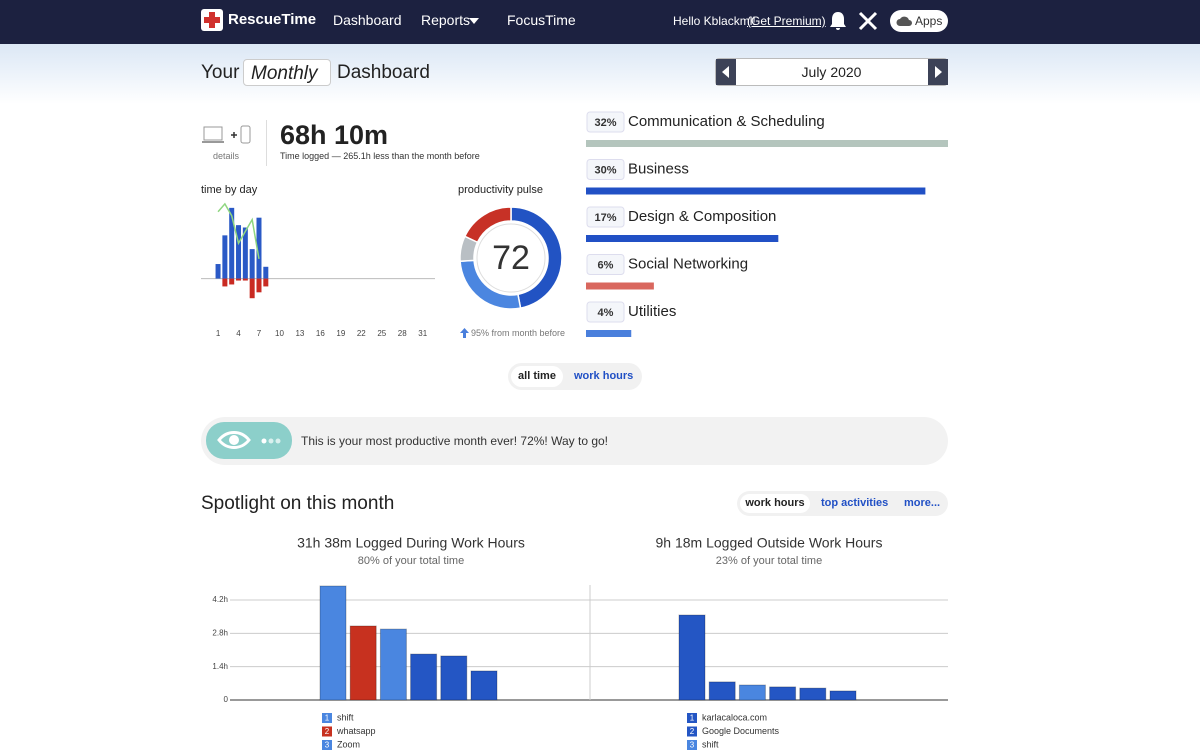 This screenshot has width=1200, height=752. What do you see at coordinates (249, 440) in the screenshot?
I see `banner-badge` at bounding box center [249, 440].